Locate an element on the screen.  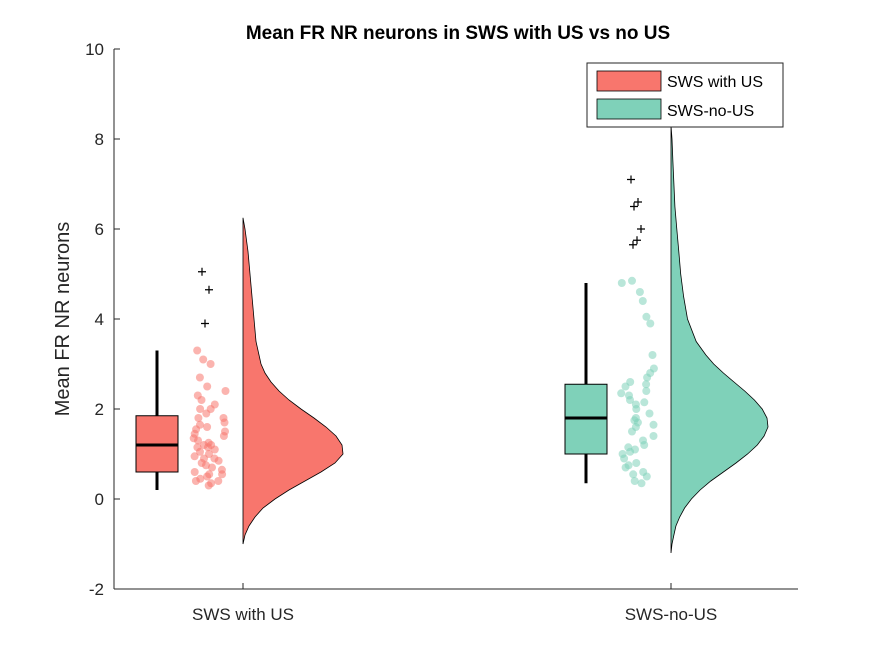
legend-swatch-sws-with-us is located at coordinates (629, 81).